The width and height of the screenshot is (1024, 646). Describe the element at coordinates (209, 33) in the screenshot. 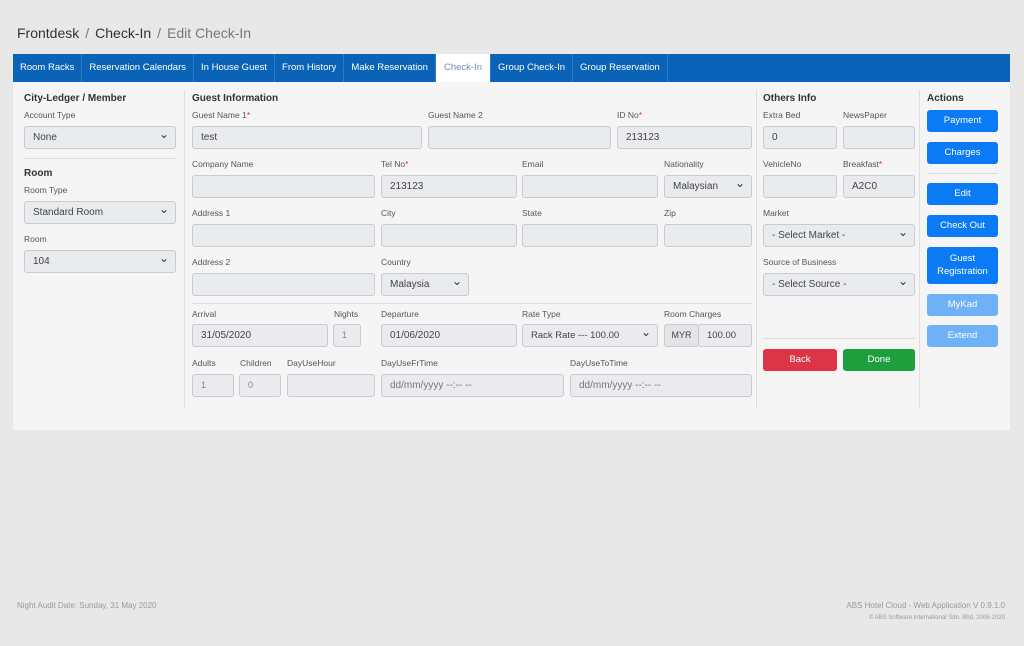

I see `breadcrumb-current: Edit Check-In` at that location.